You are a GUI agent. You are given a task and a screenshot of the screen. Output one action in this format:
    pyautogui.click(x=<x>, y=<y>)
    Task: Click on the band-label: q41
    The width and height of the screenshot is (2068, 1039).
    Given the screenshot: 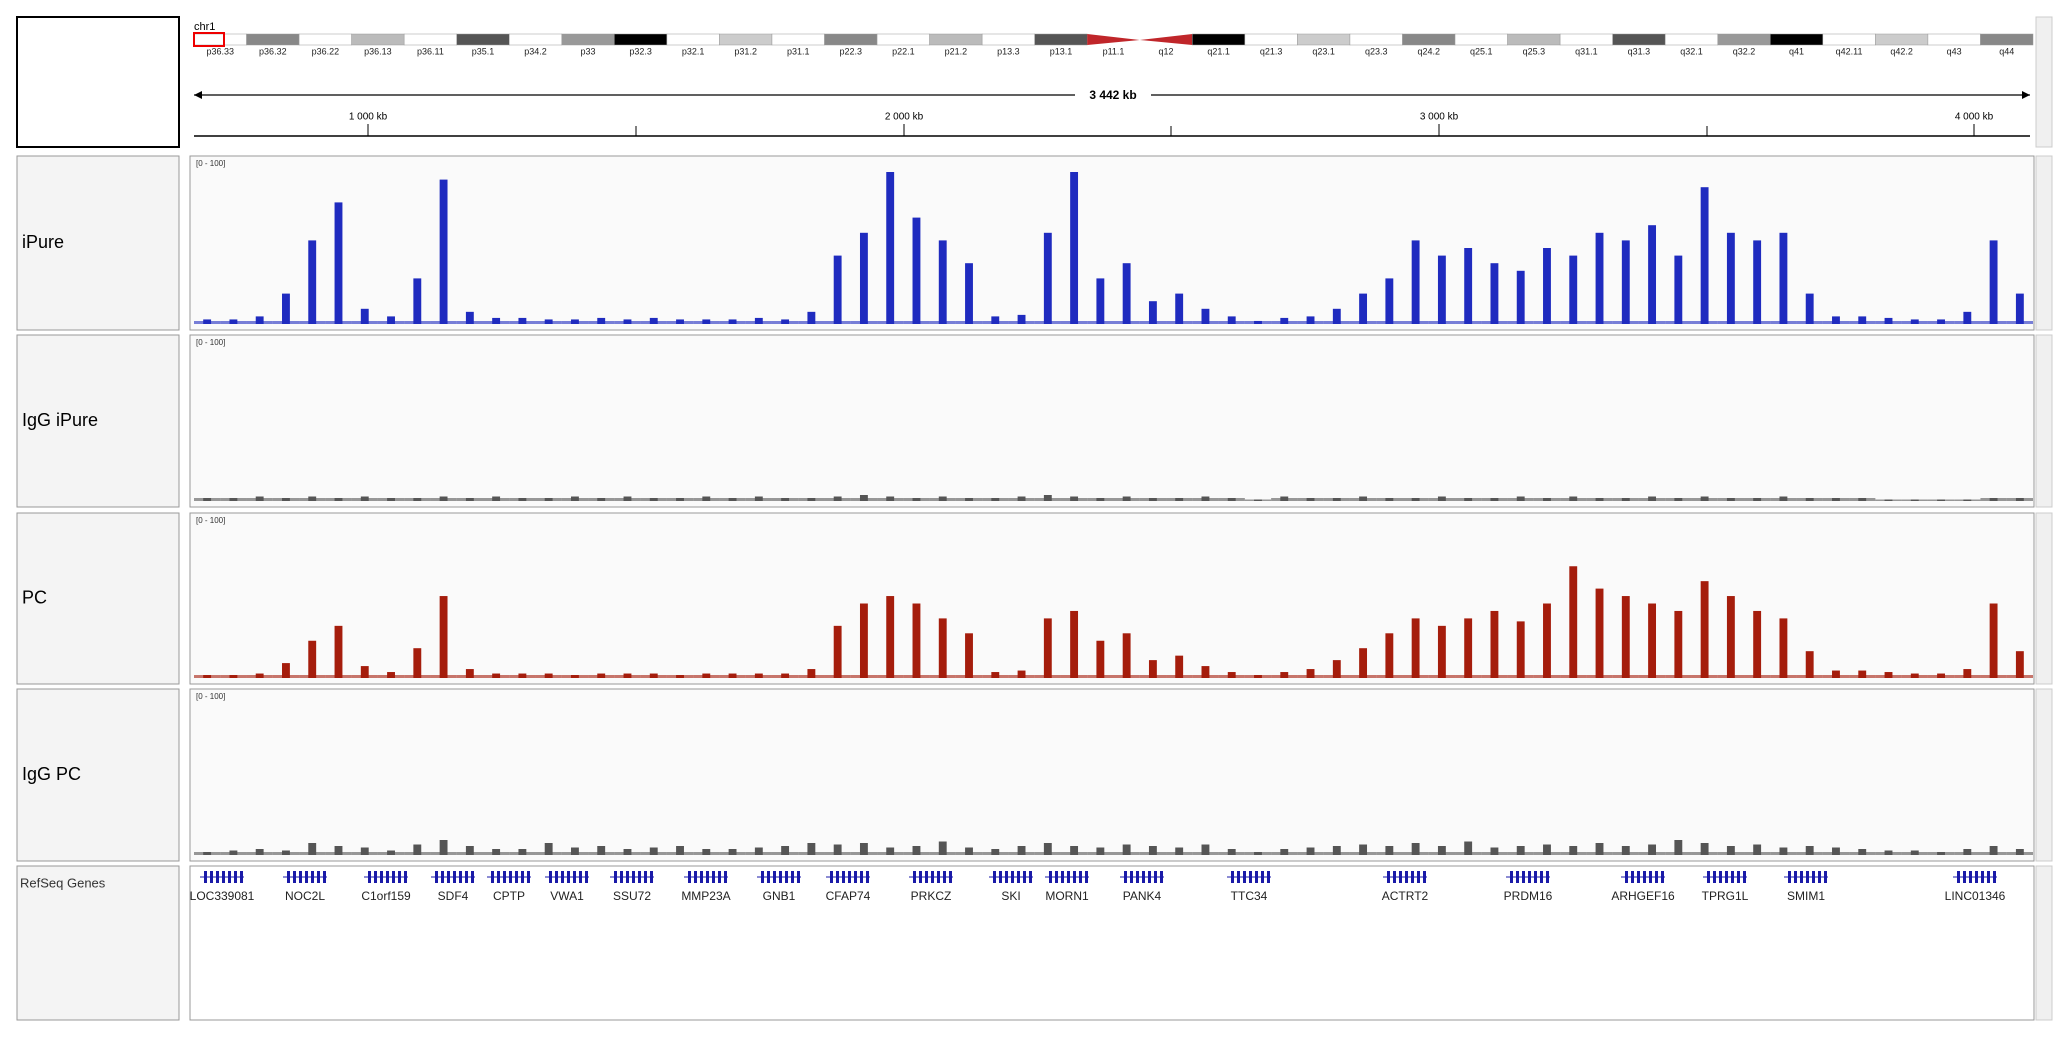 What is the action you would take?
    pyautogui.click(x=1796, y=51)
    